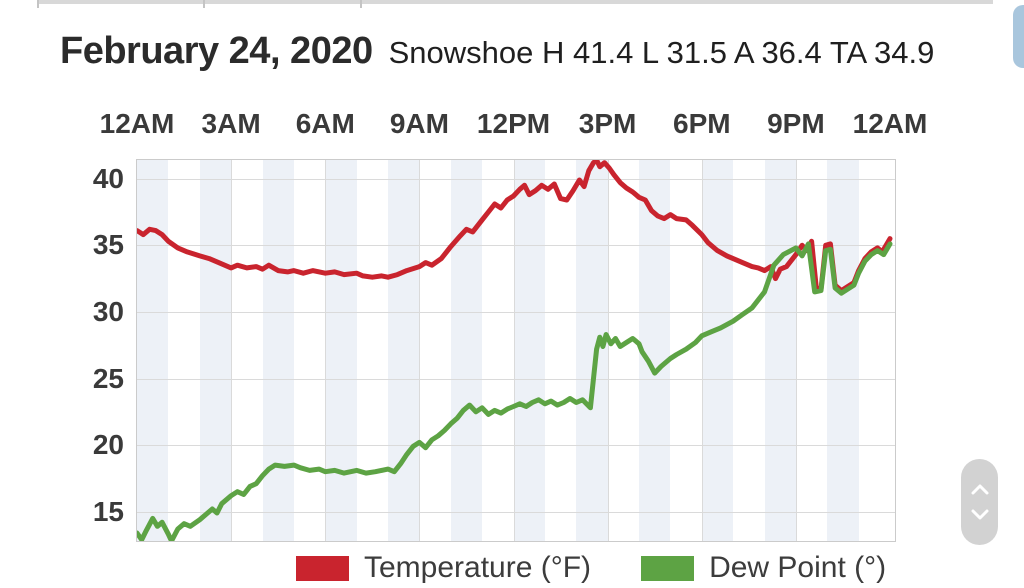  I want to click on y-tick-label: 25, so click(108, 378).